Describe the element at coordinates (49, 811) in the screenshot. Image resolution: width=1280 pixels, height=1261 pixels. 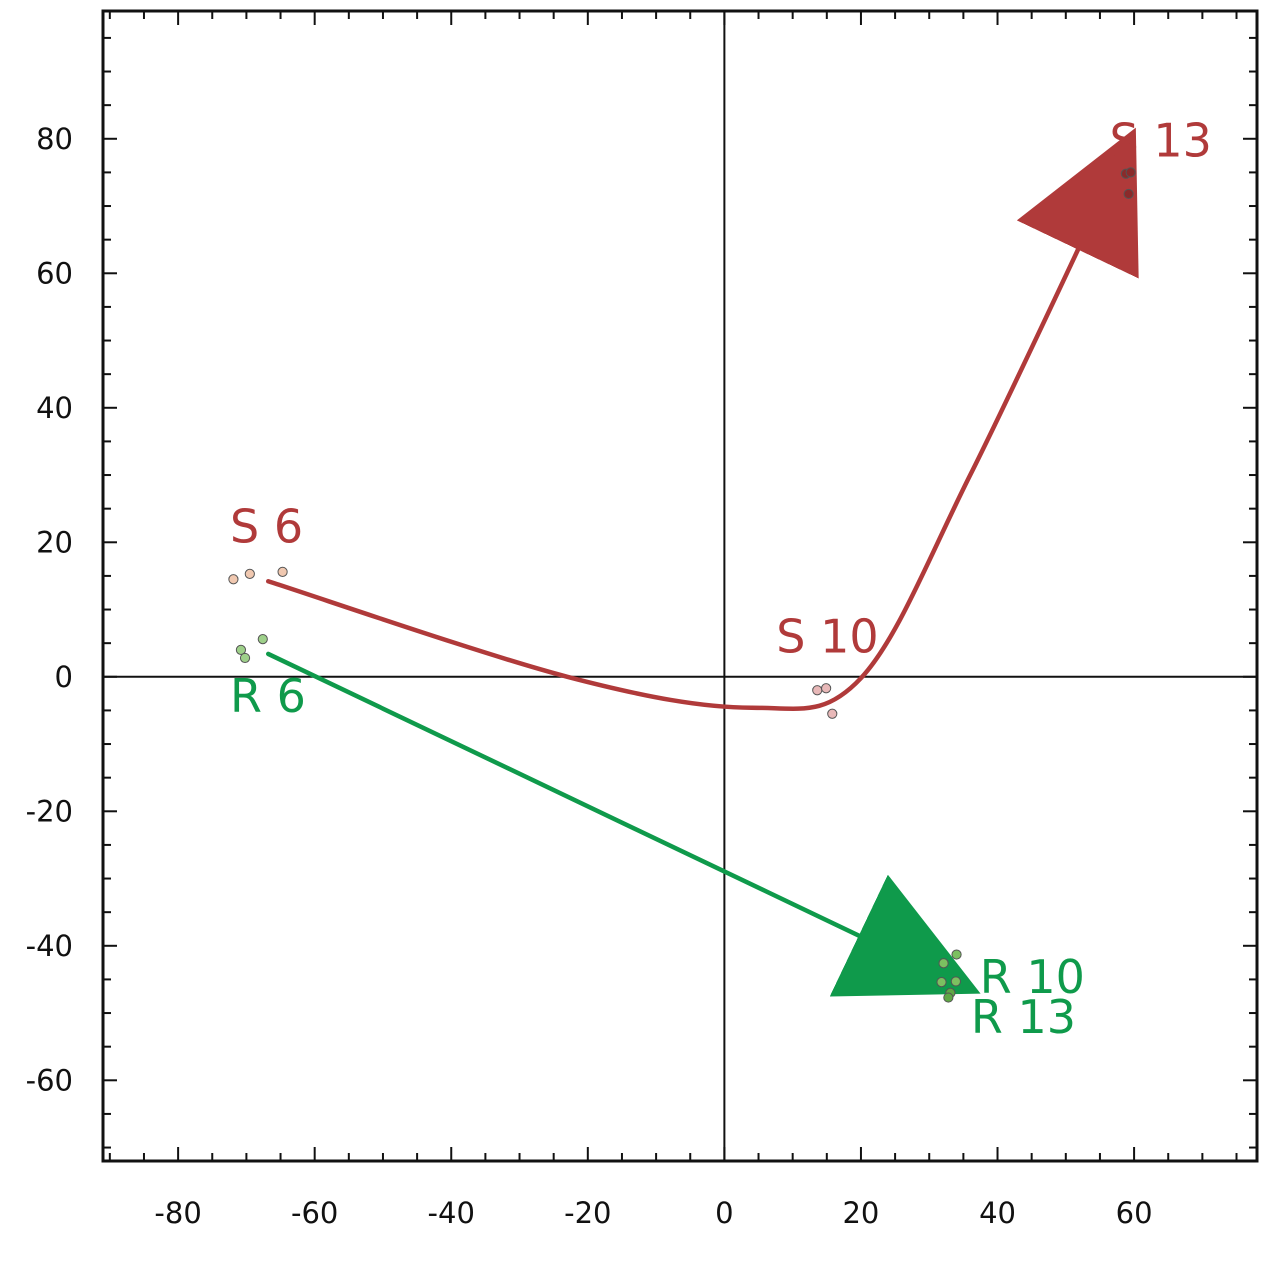
I see `y-tick-label: -20` at that location.